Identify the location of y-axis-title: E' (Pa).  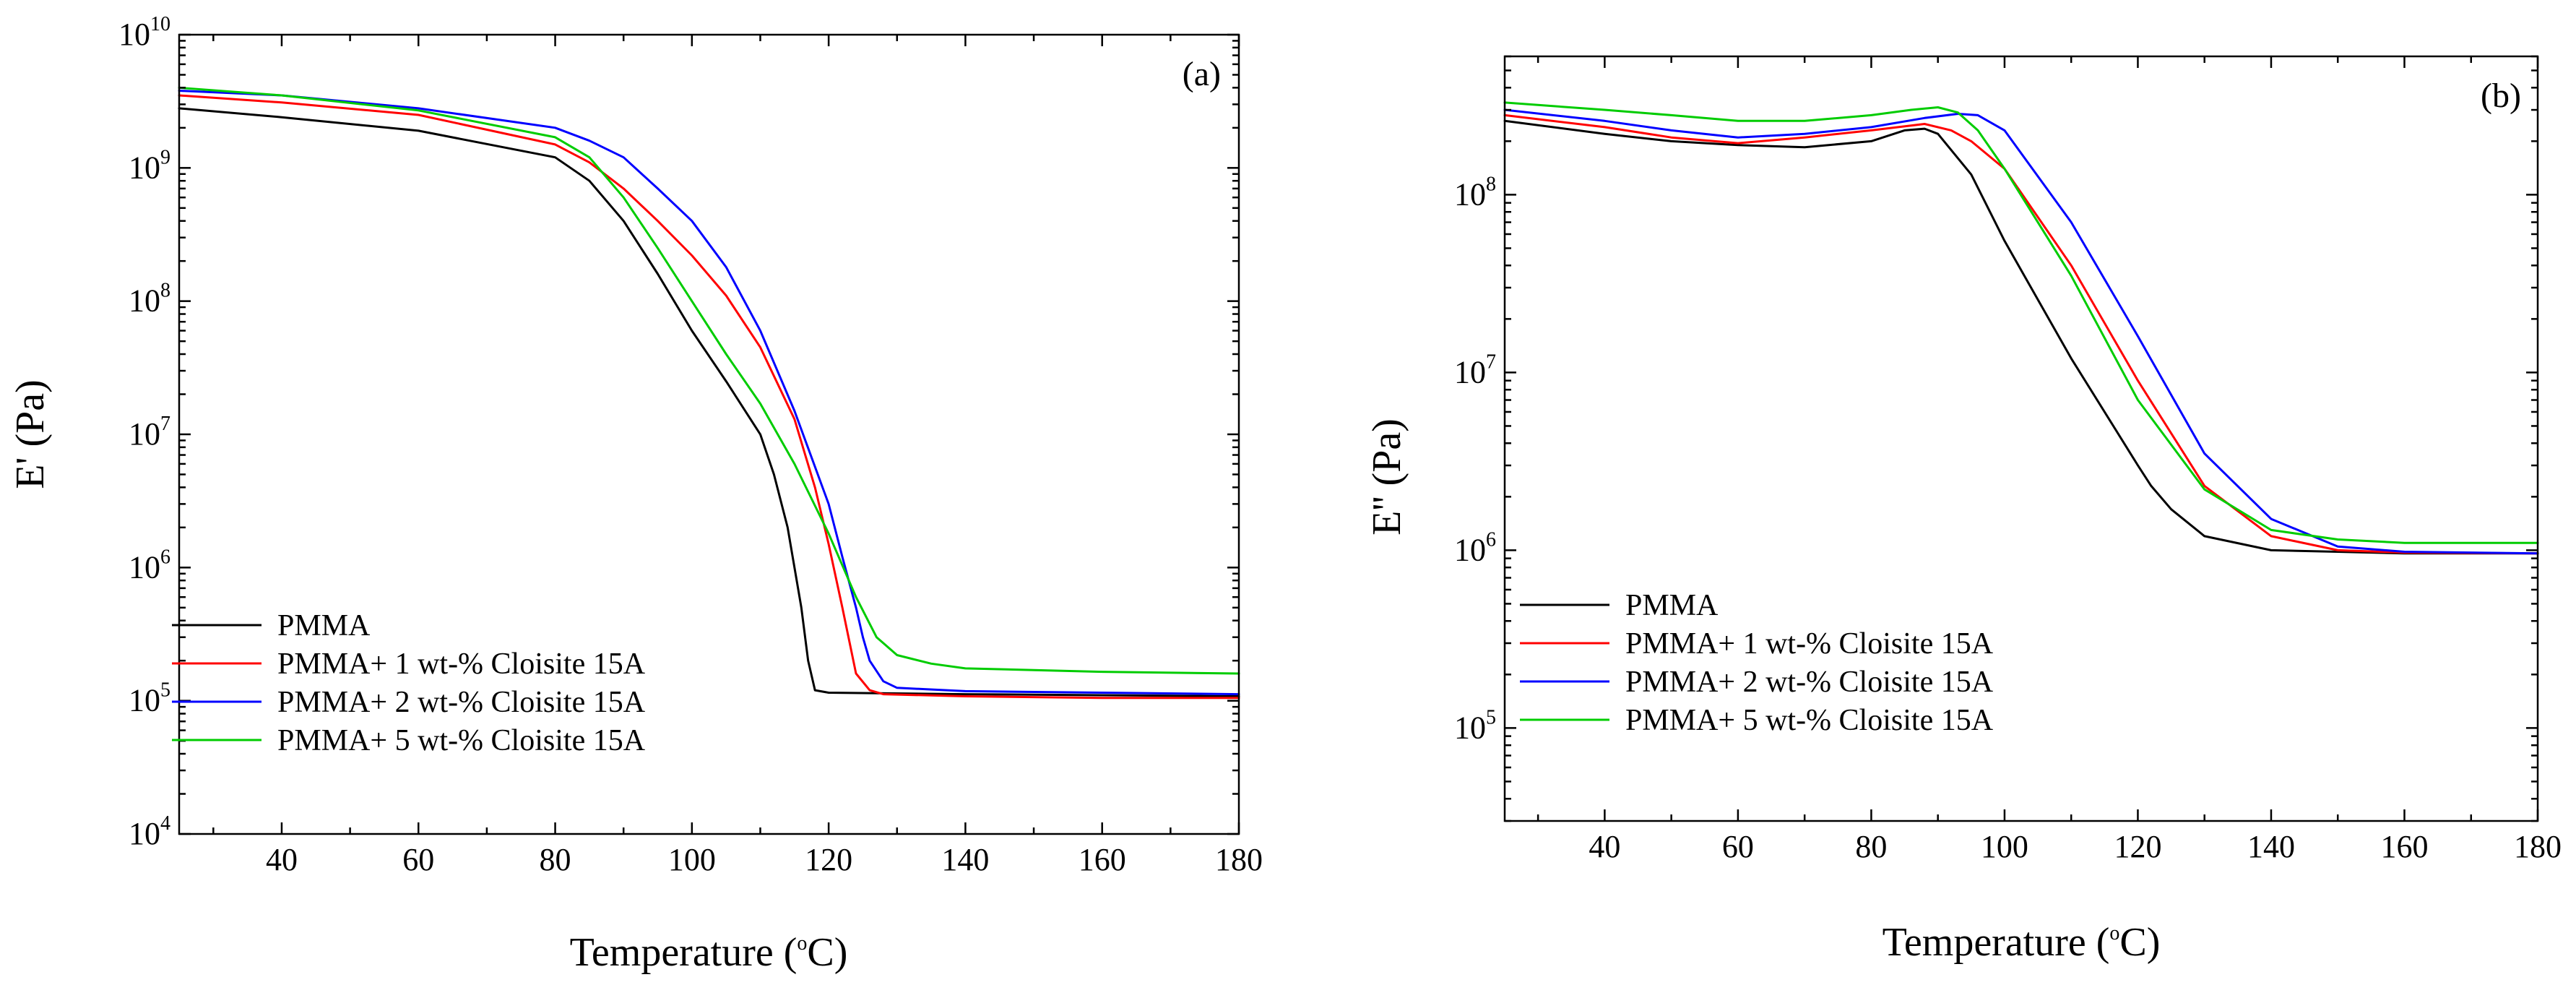
(30, 434).